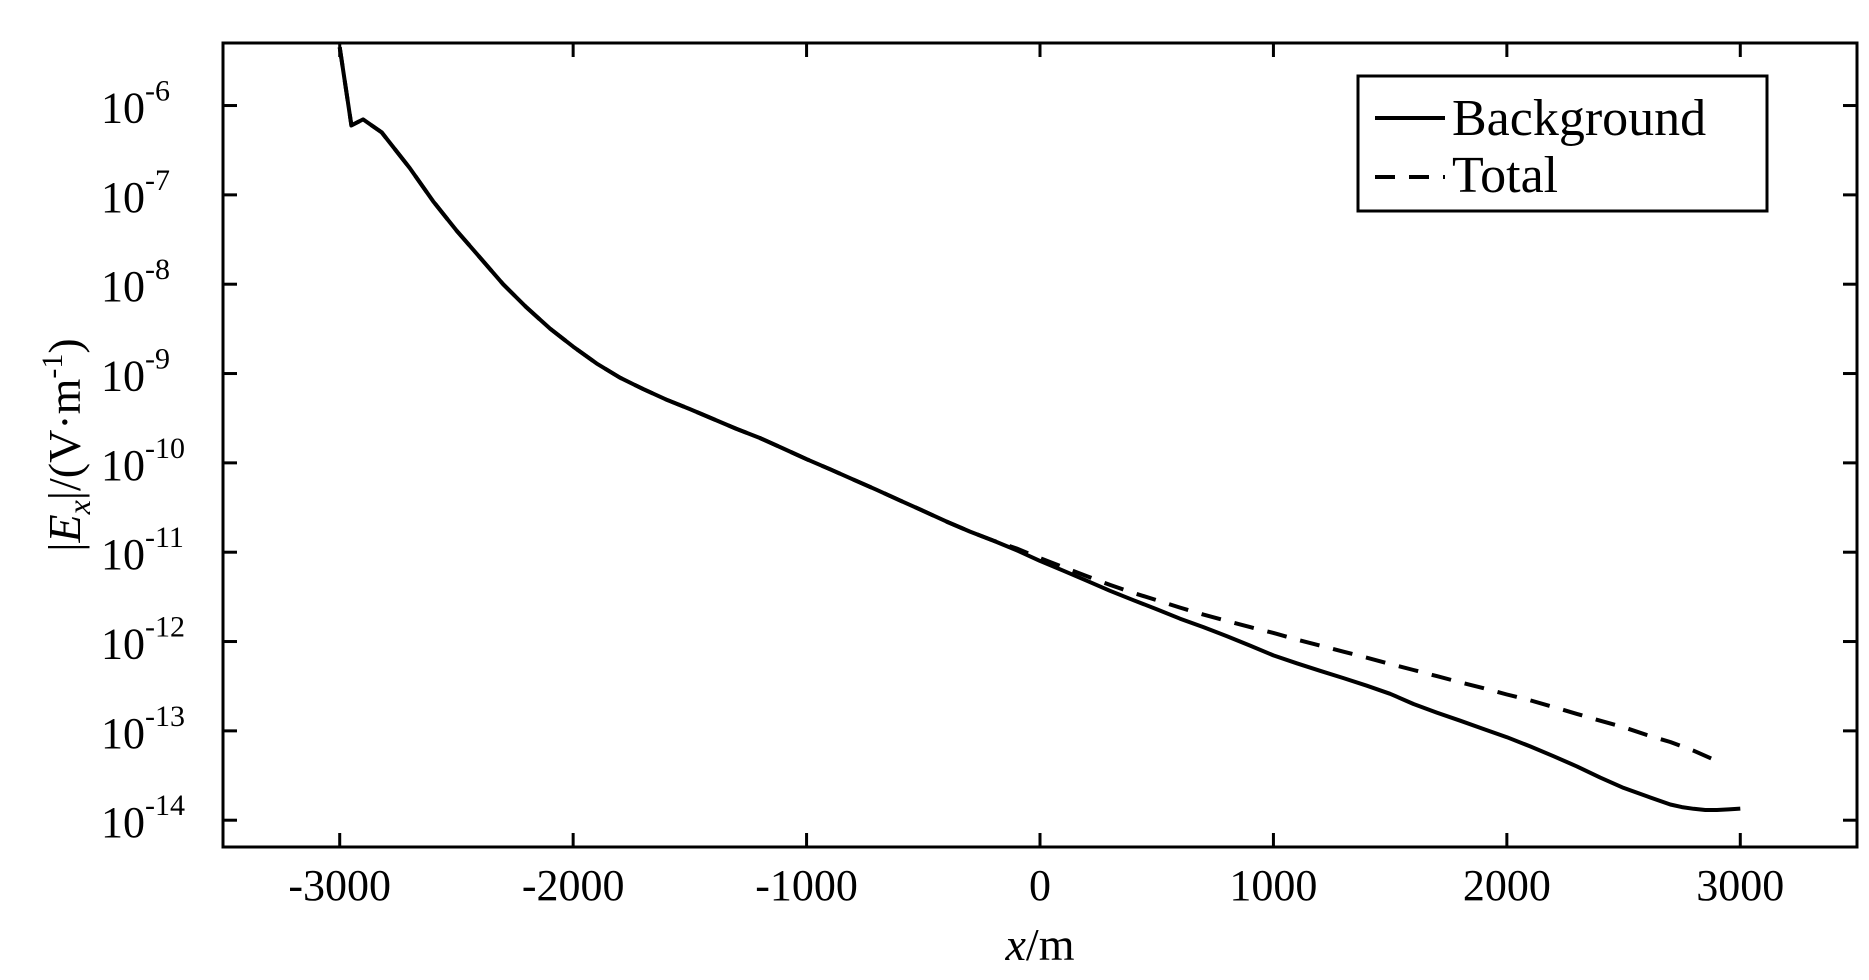 The height and width of the screenshot is (980, 1869). I want to click on y-axis-variable: E, so click(64, 528).